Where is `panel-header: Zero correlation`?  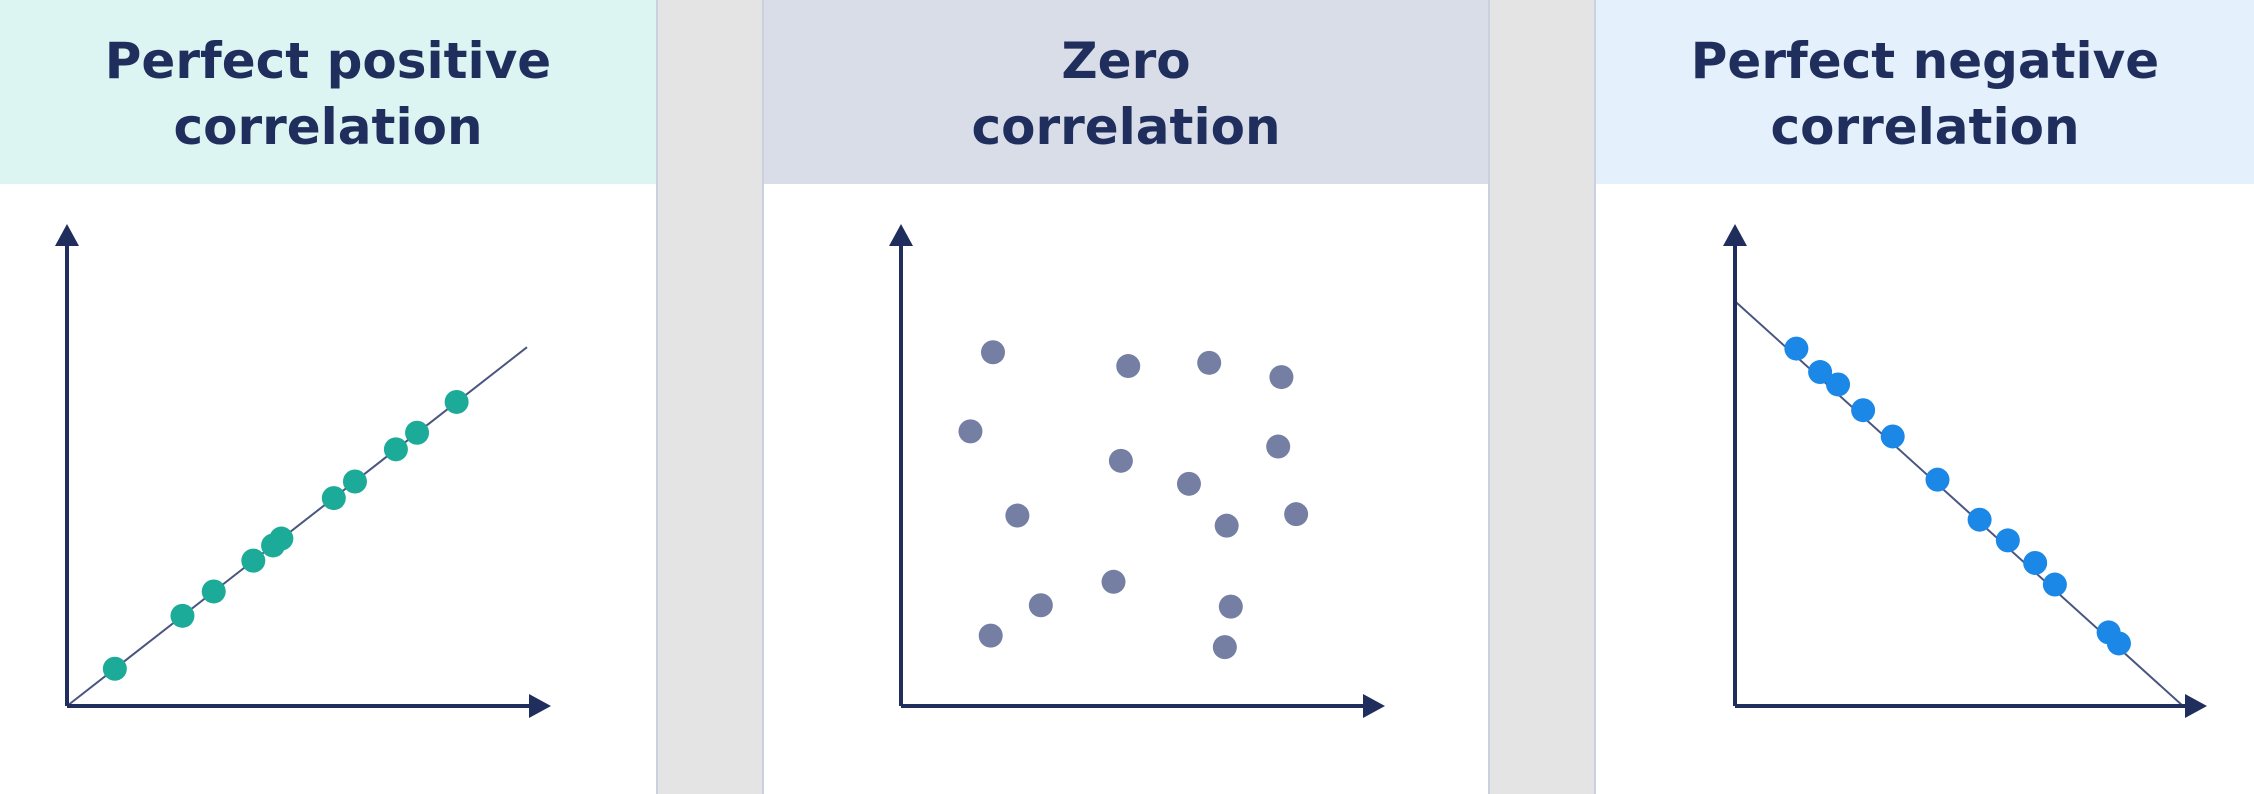
panel-header: Zero correlation is located at coordinates (1126, 92).